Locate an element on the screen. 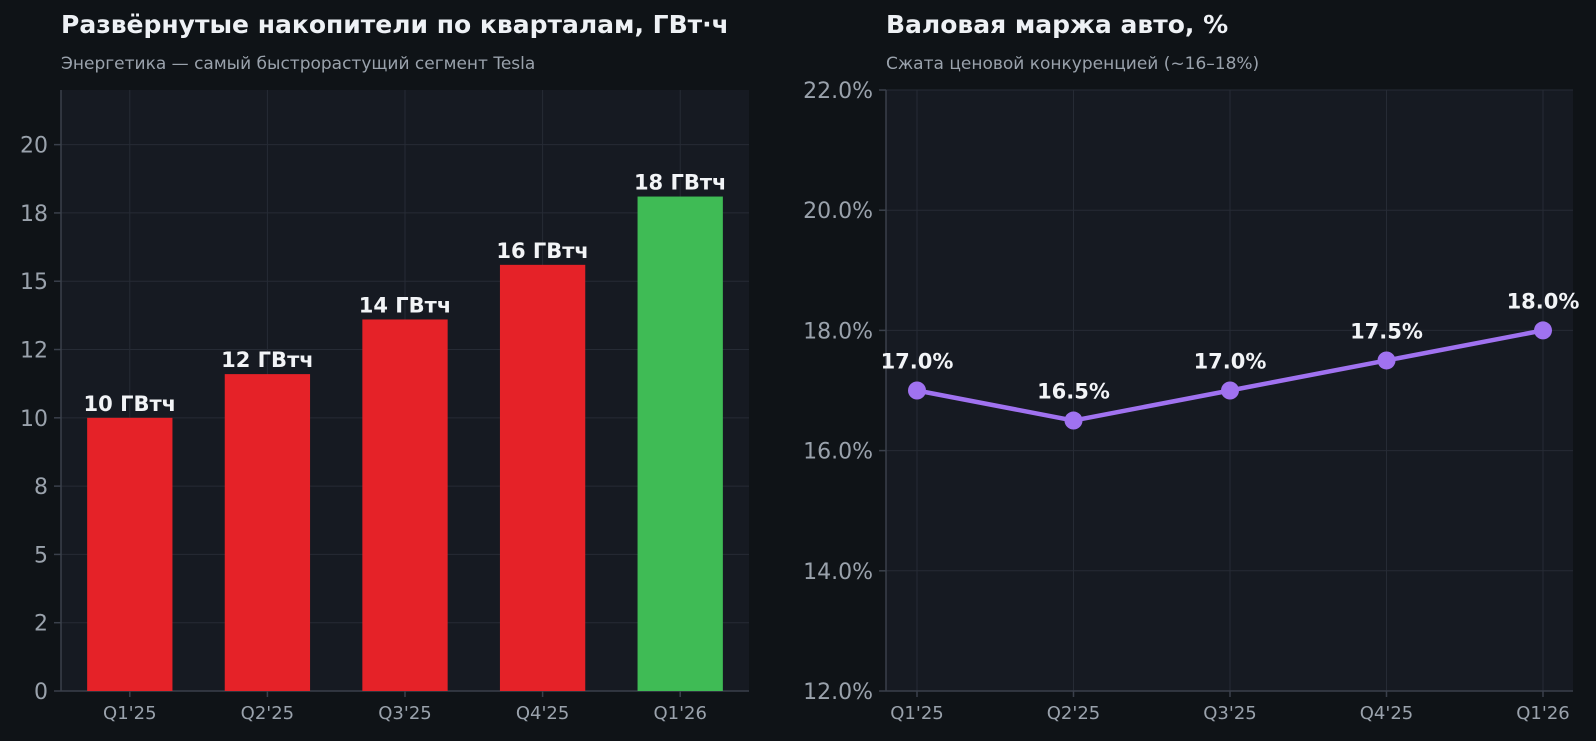 The image size is (1596, 741). bar-xtick-label: Q1'26 is located at coordinates (679, 713).